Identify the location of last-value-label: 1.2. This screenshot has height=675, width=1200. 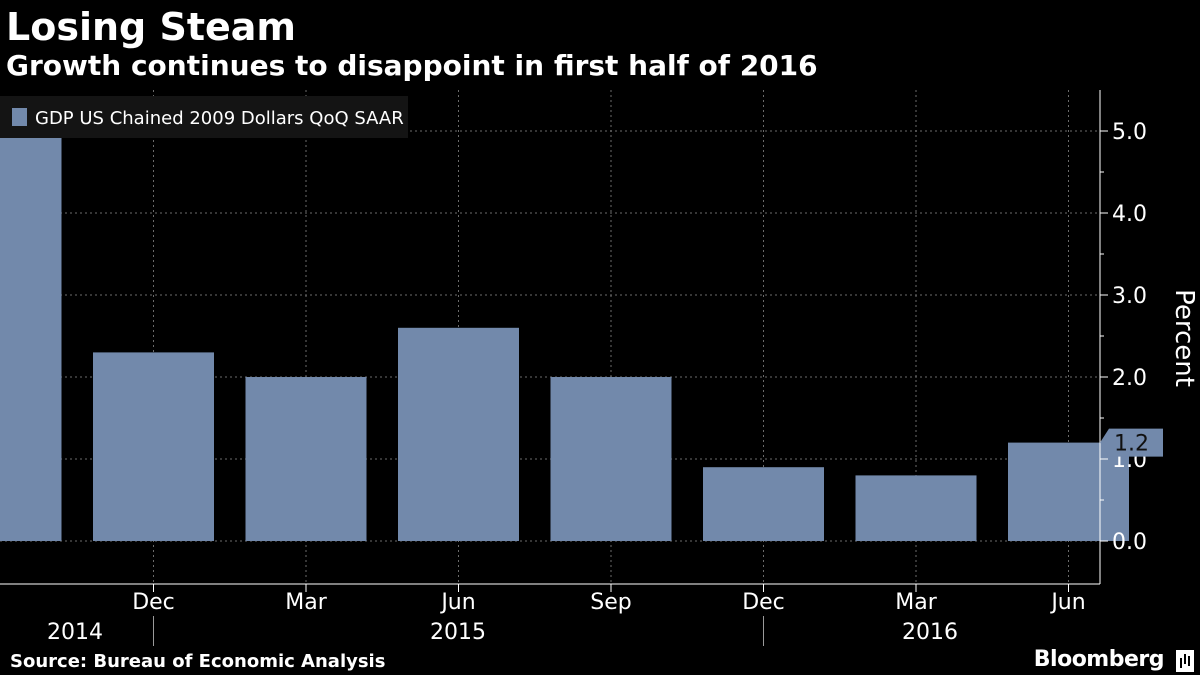
(1131, 444).